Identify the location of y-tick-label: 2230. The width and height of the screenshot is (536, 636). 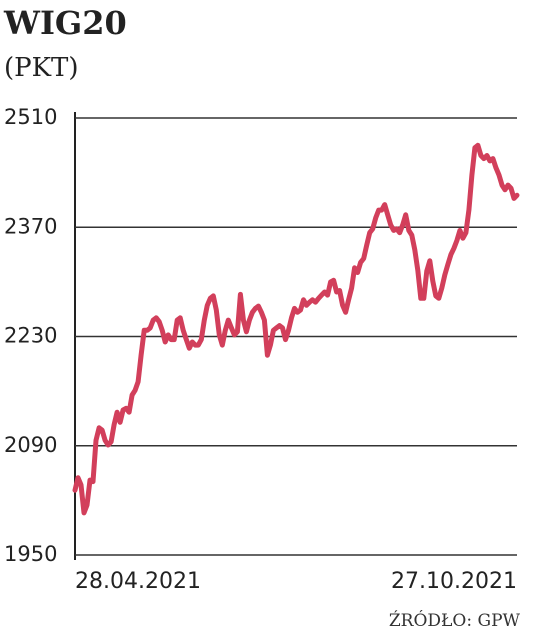
(30, 336).